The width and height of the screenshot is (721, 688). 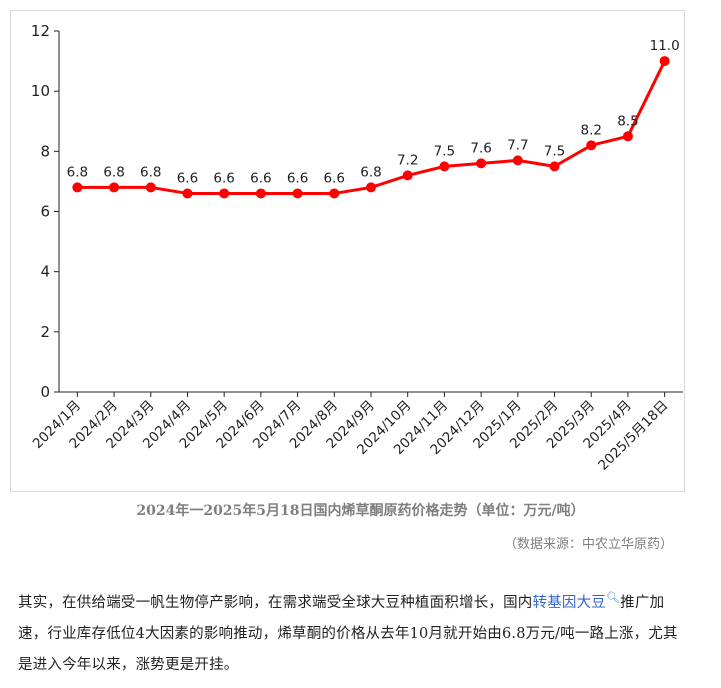 What do you see at coordinates (569, 602) in the screenshot?
I see `gmo-soybean-link: 转基因大豆` at bounding box center [569, 602].